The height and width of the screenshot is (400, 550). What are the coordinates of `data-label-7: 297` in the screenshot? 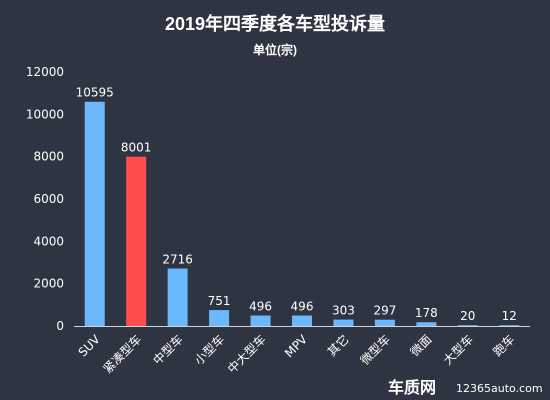 It's located at (384, 311).